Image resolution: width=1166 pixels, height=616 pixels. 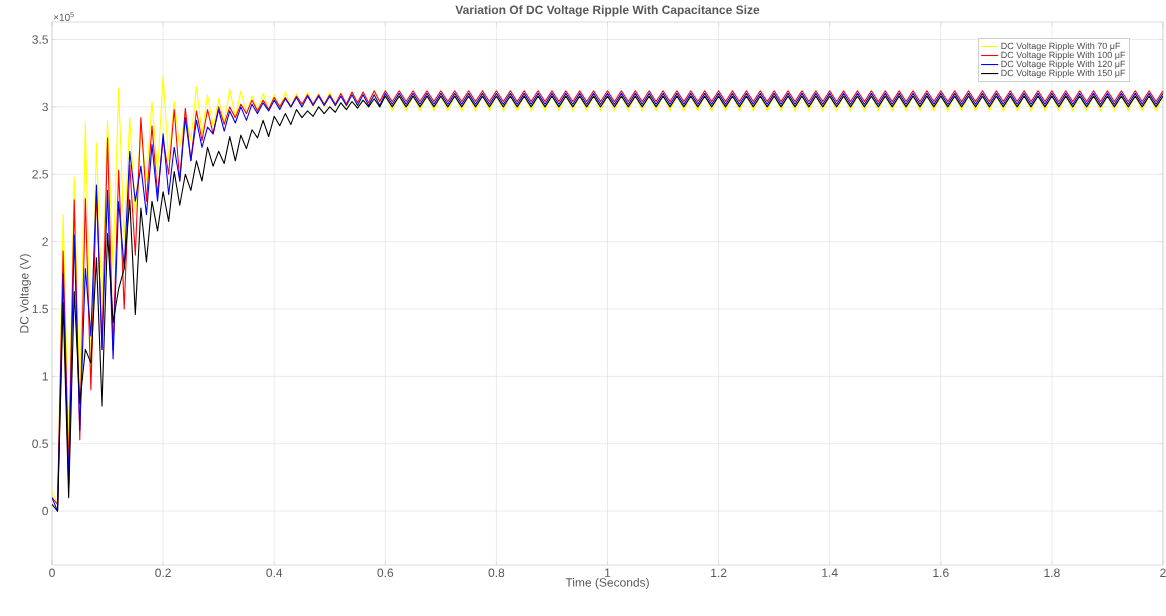 What do you see at coordinates (1052, 573) in the screenshot?
I see `x-tick-label: 1.8` at bounding box center [1052, 573].